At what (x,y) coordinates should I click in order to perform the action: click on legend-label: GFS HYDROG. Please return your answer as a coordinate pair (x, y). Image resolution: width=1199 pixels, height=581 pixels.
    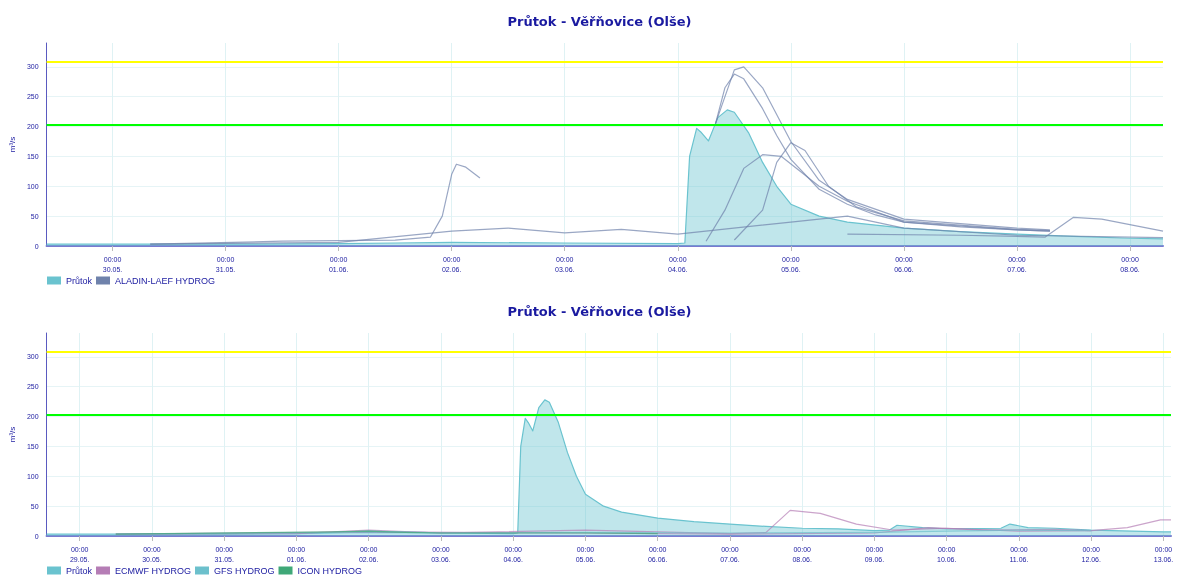
    Looking at the image, I should click on (244, 570).